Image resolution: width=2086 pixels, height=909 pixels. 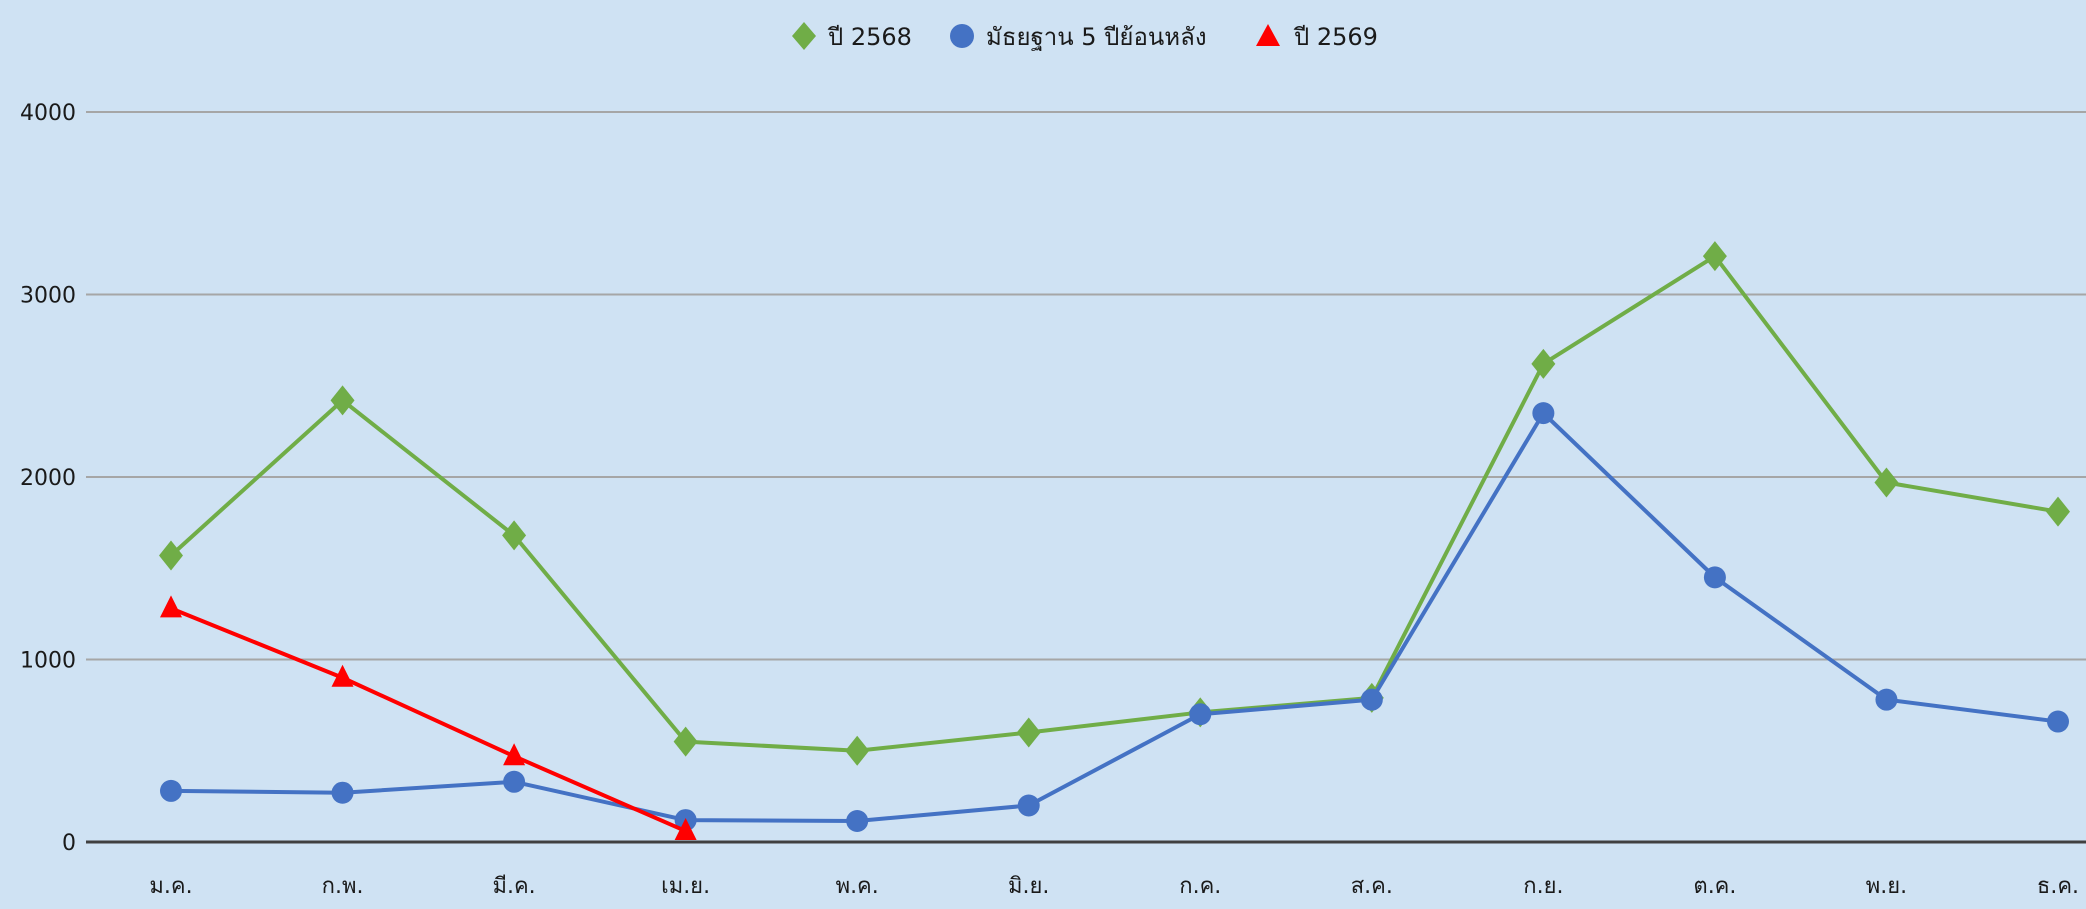 What do you see at coordinates (69, 843) in the screenshot?
I see `y-tick-label: 0` at bounding box center [69, 843].